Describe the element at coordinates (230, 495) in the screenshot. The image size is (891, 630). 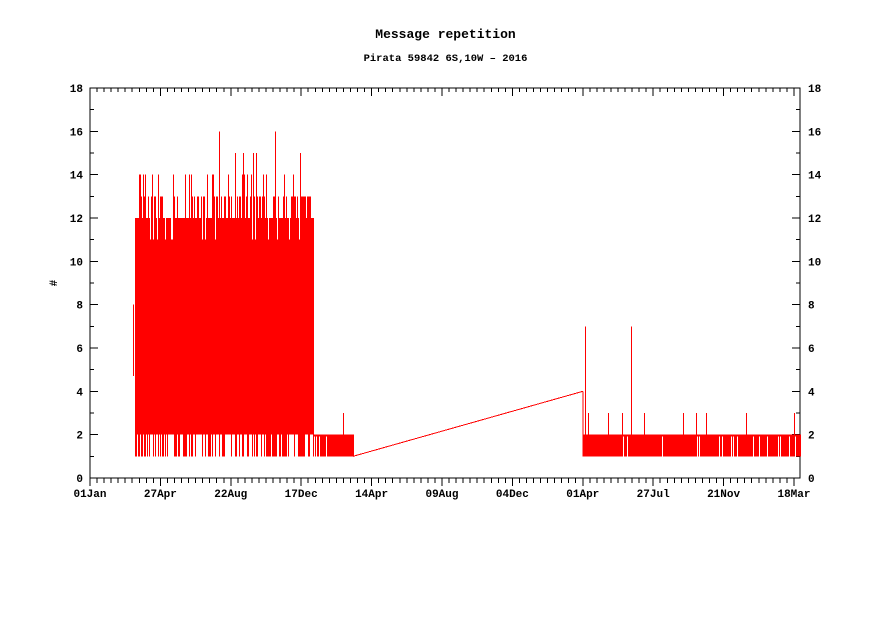
I see `x-tick-label: 22Aug` at that location.